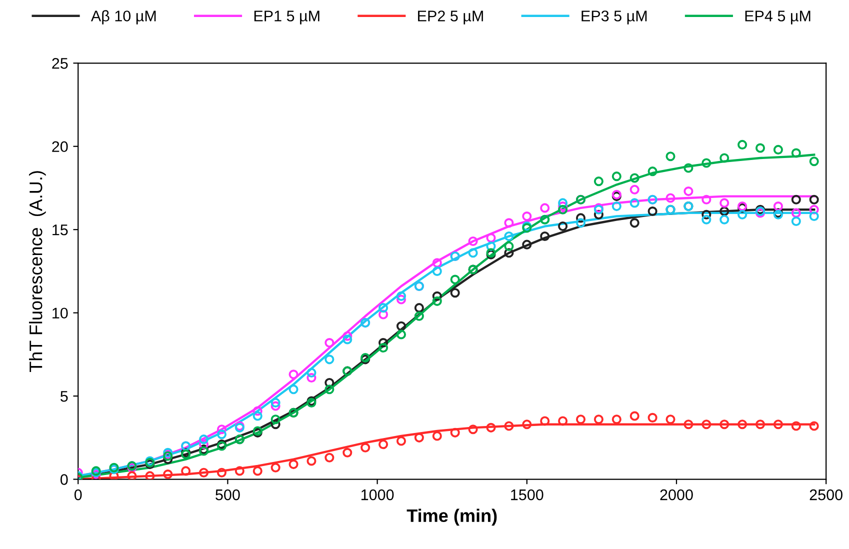 The height and width of the screenshot is (549, 849). Describe the element at coordinates (60, 313) in the screenshot. I see `y-tick-label: 10` at that location.